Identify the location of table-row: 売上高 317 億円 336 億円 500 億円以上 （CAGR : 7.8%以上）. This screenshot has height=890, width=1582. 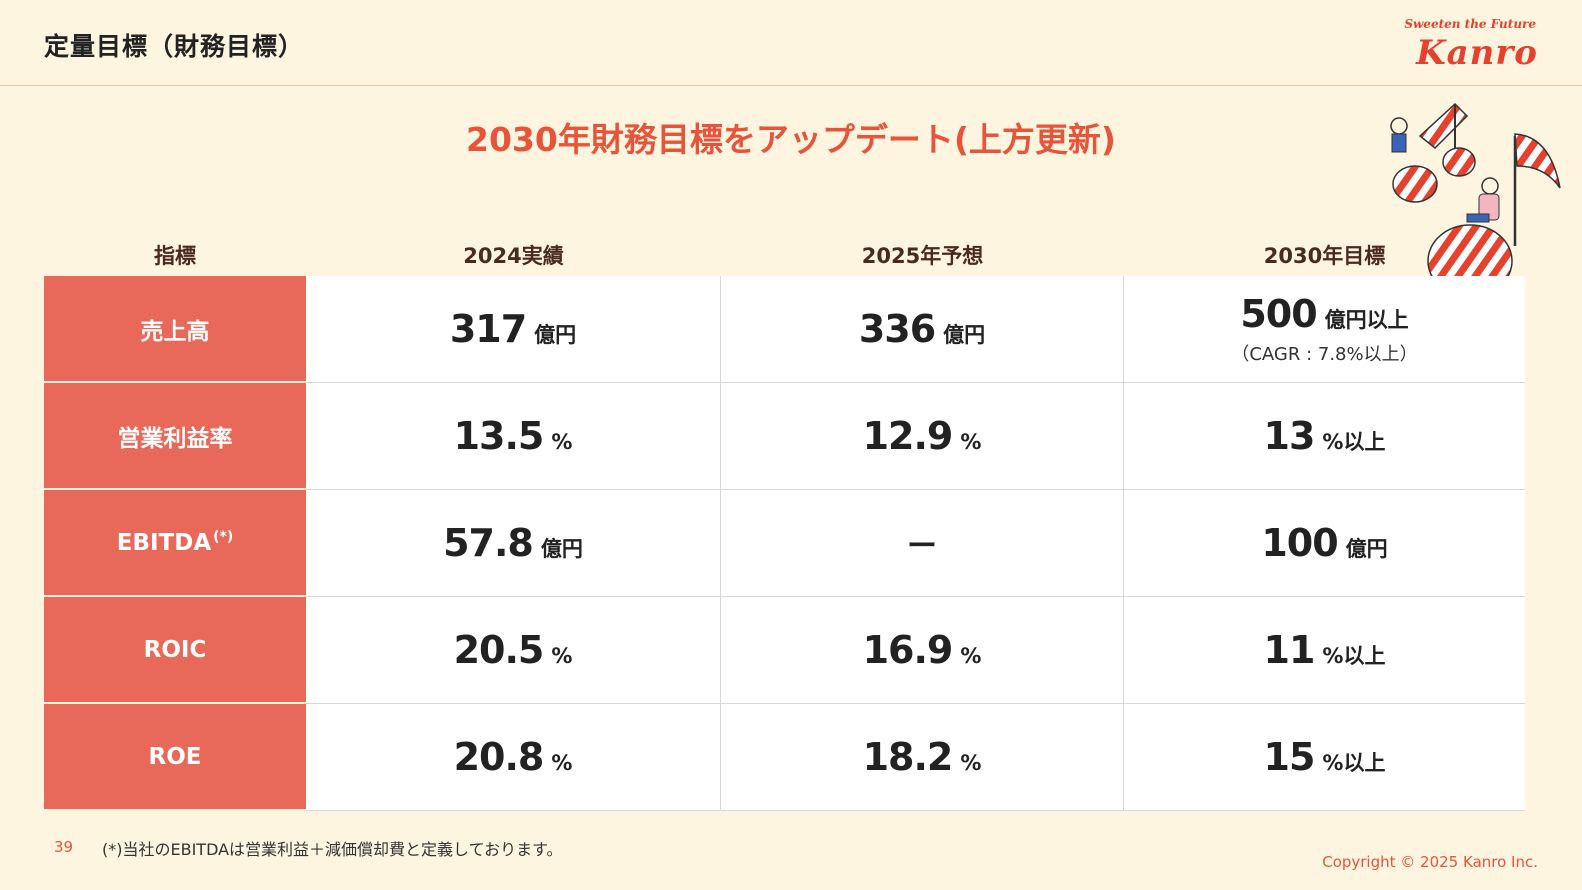
(791, 329).